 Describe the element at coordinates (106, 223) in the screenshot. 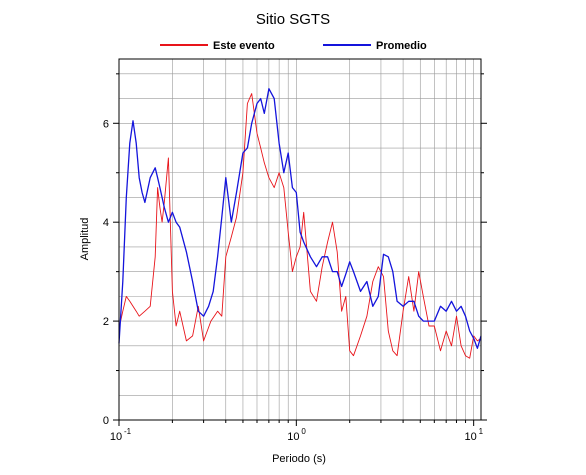

I see `y-tick-label: 4` at that location.